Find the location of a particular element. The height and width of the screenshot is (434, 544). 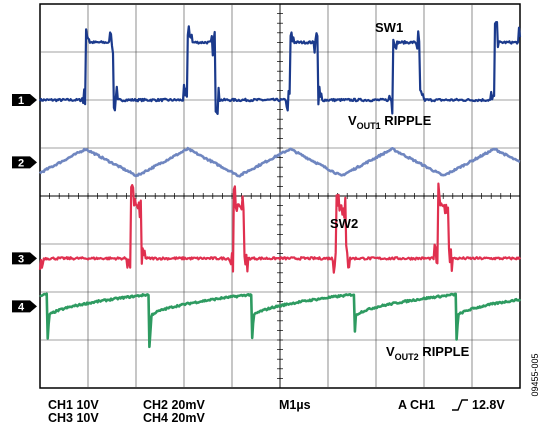

channel-marker-1: 1 is located at coordinates (24, 100).